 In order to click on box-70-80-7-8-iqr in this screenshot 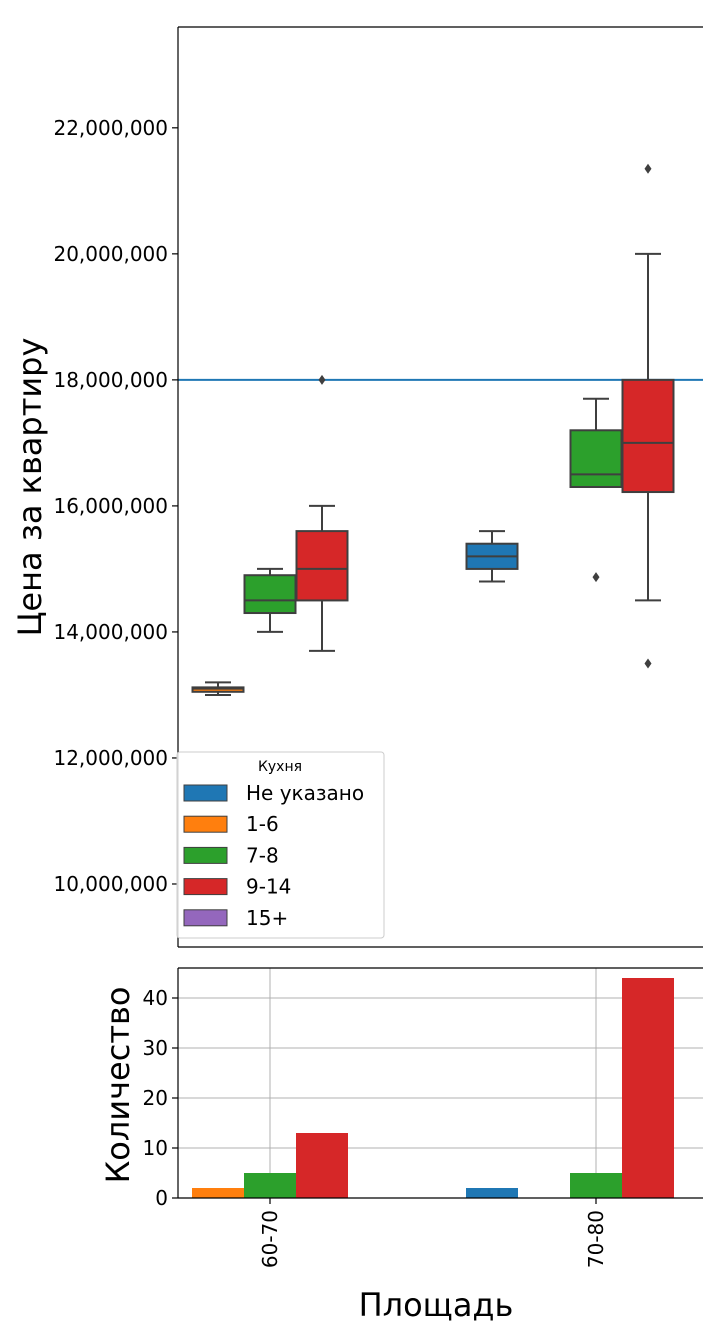, I will do `click(596, 458)`.